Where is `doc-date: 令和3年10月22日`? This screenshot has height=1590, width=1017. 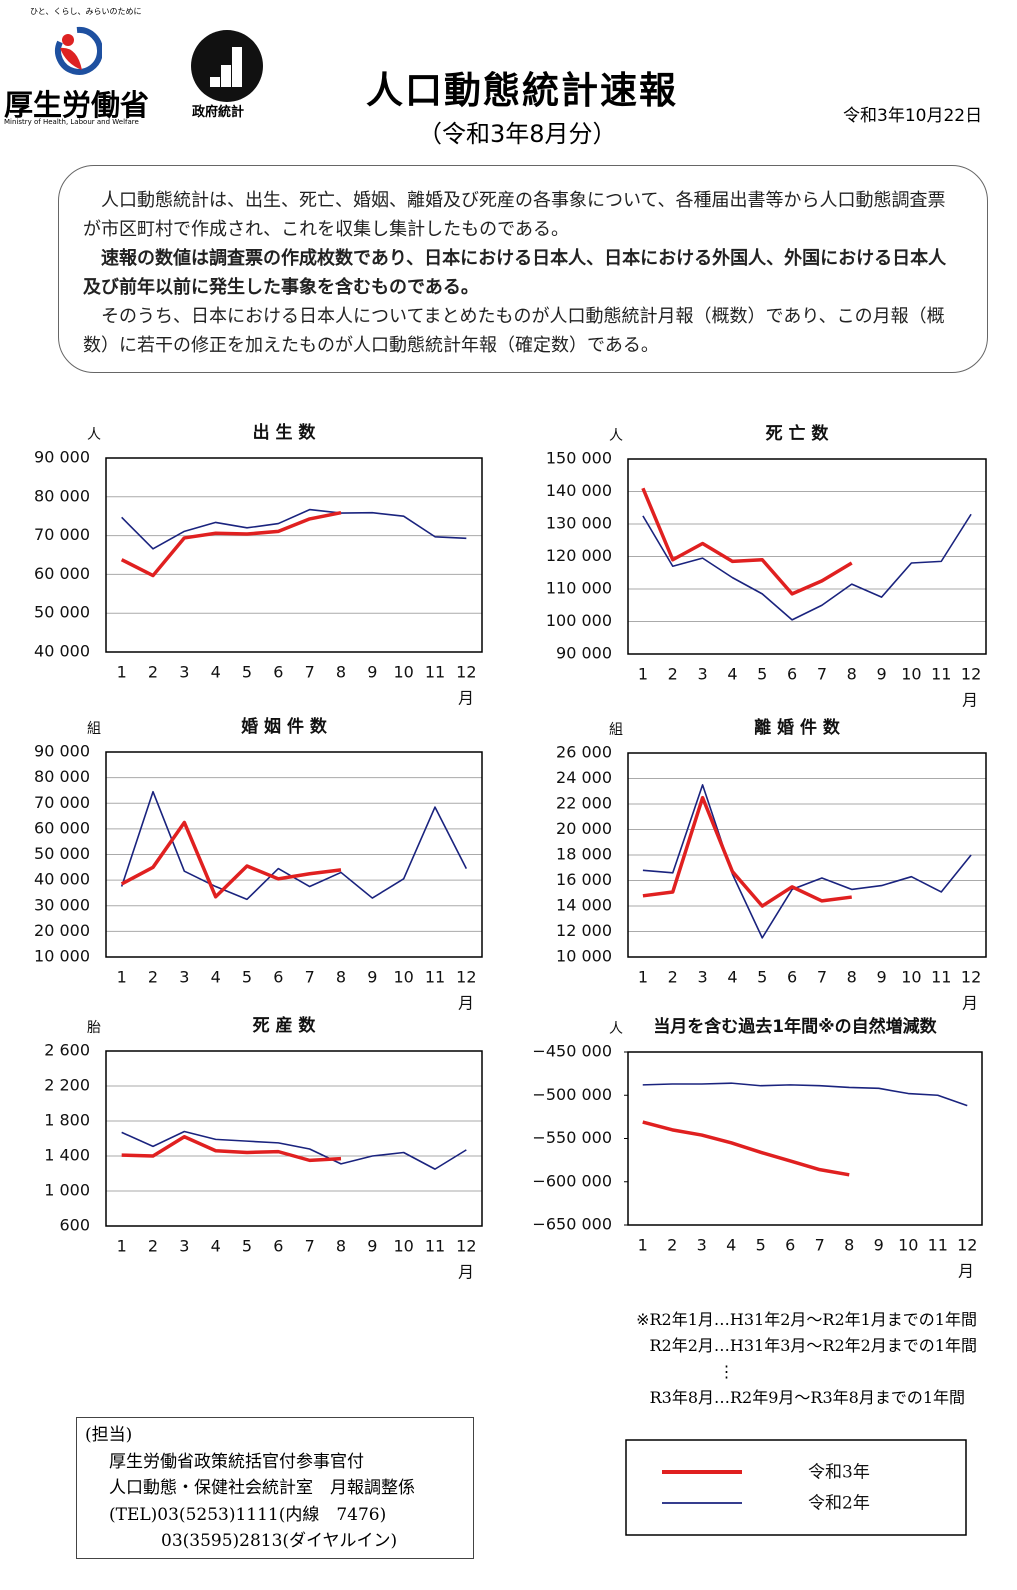 doc-date: 令和3年10月22日 is located at coordinates (913, 116).